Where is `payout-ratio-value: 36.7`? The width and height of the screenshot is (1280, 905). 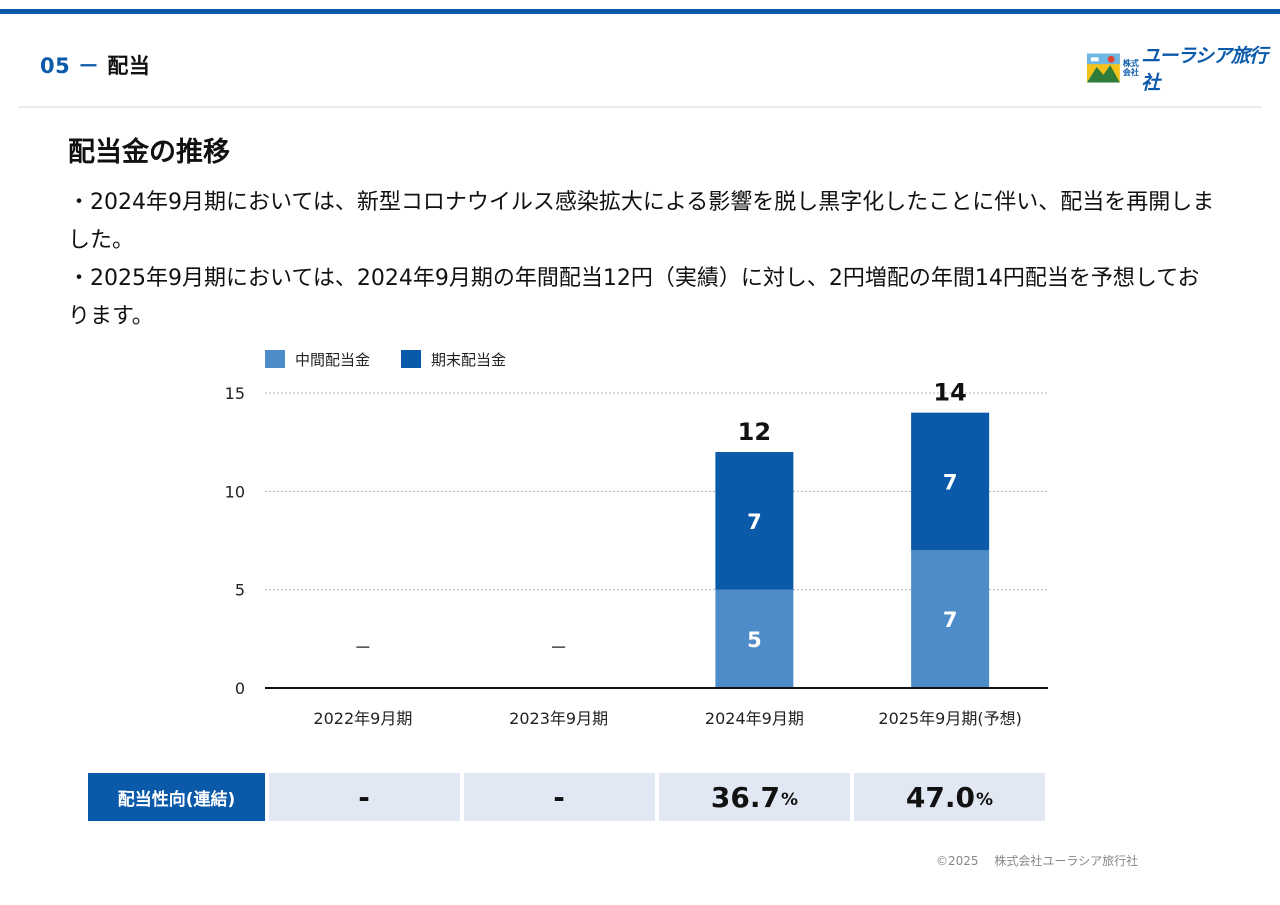
payout-ratio-value: 36.7 is located at coordinates (745, 797).